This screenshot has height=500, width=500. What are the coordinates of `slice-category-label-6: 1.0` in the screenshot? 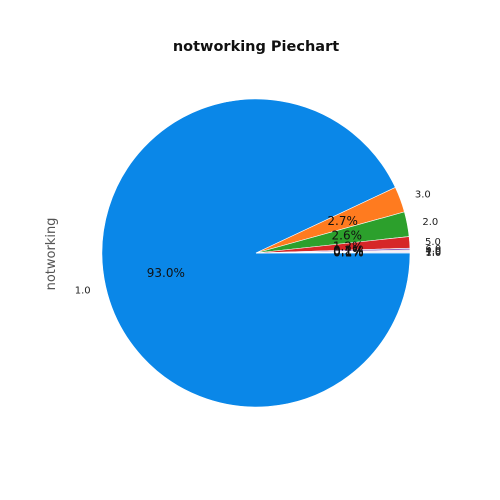 It's located at (433, 252).